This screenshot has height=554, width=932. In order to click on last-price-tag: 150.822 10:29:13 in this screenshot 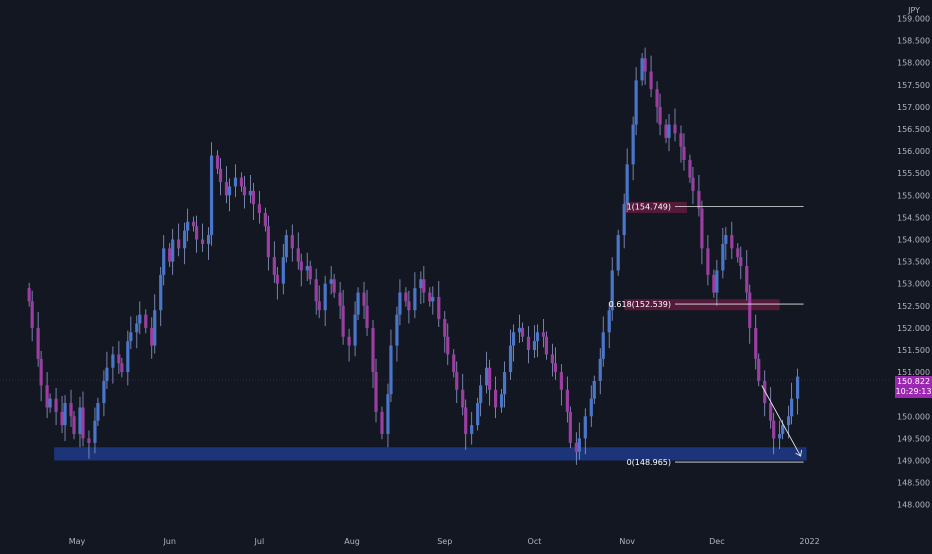, I will do `click(913, 387)`.